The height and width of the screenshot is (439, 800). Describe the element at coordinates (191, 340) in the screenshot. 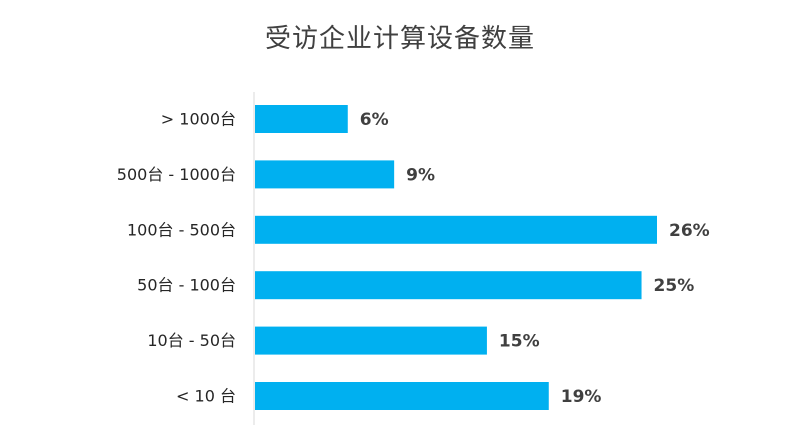

I see `category-label: 10台 - 50台` at that location.